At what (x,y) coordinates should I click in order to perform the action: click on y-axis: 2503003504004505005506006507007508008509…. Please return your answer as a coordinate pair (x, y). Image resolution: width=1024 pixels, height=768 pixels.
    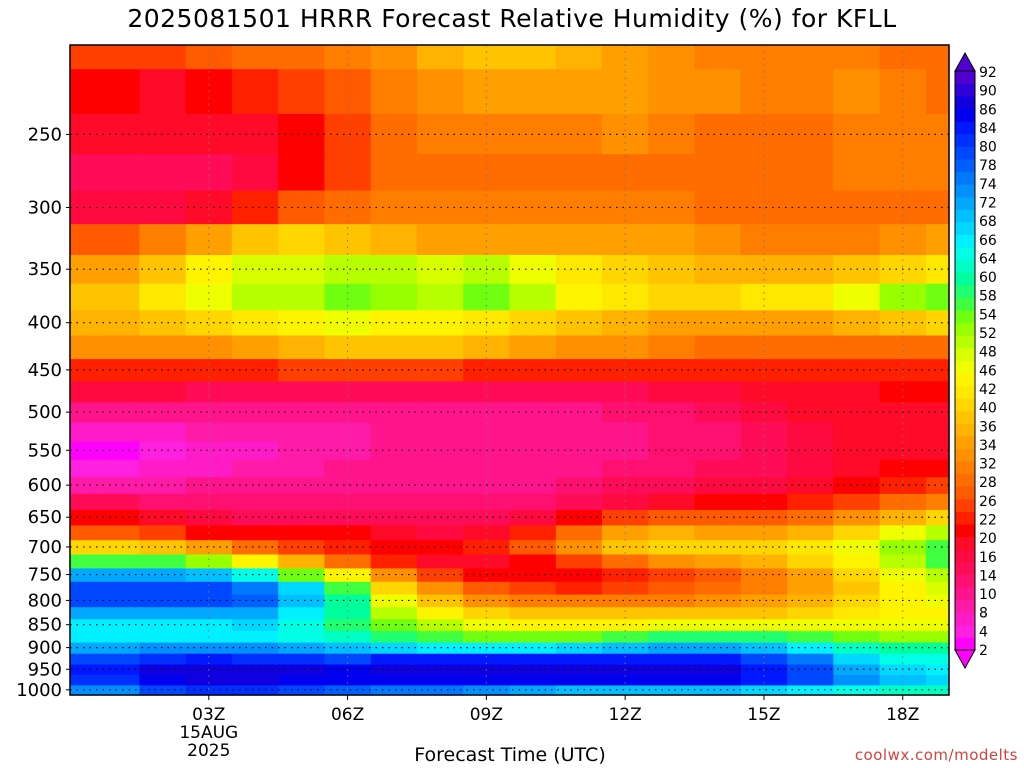
    Looking at the image, I should click on (43, 412).